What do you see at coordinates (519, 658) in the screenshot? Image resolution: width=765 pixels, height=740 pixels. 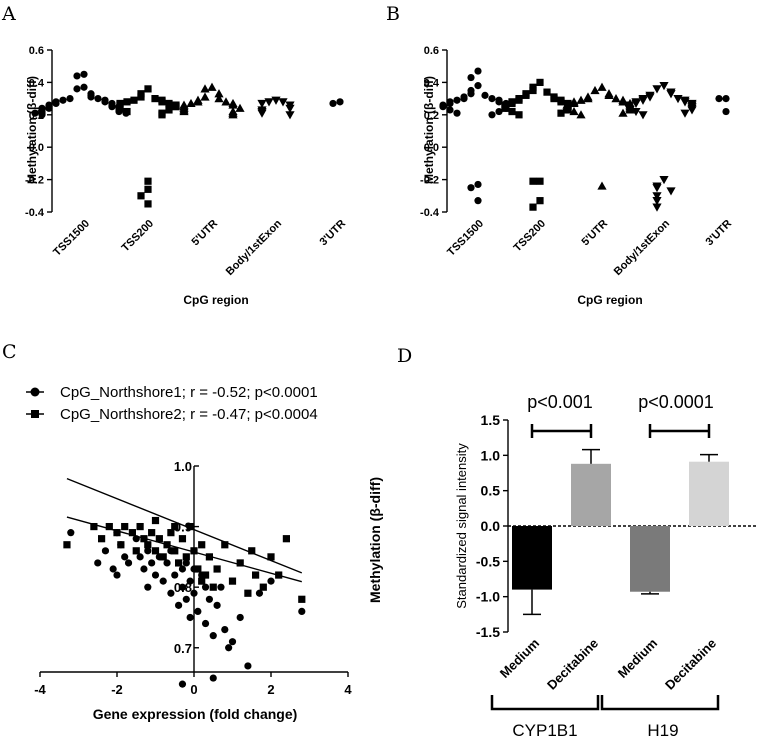 I see `panel-d-category-label: Medium` at bounding box center [519, 658].